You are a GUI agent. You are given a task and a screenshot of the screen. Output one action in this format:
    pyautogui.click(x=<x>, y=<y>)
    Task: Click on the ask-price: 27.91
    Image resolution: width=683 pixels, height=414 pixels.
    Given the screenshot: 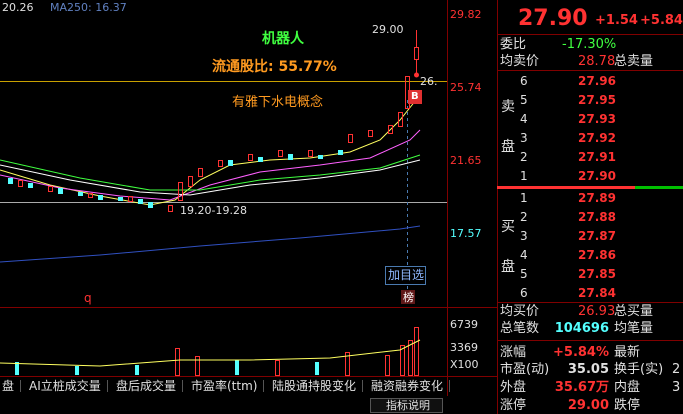 What is the action you would take?
    pyautogui.click(x=597, y=157)
    